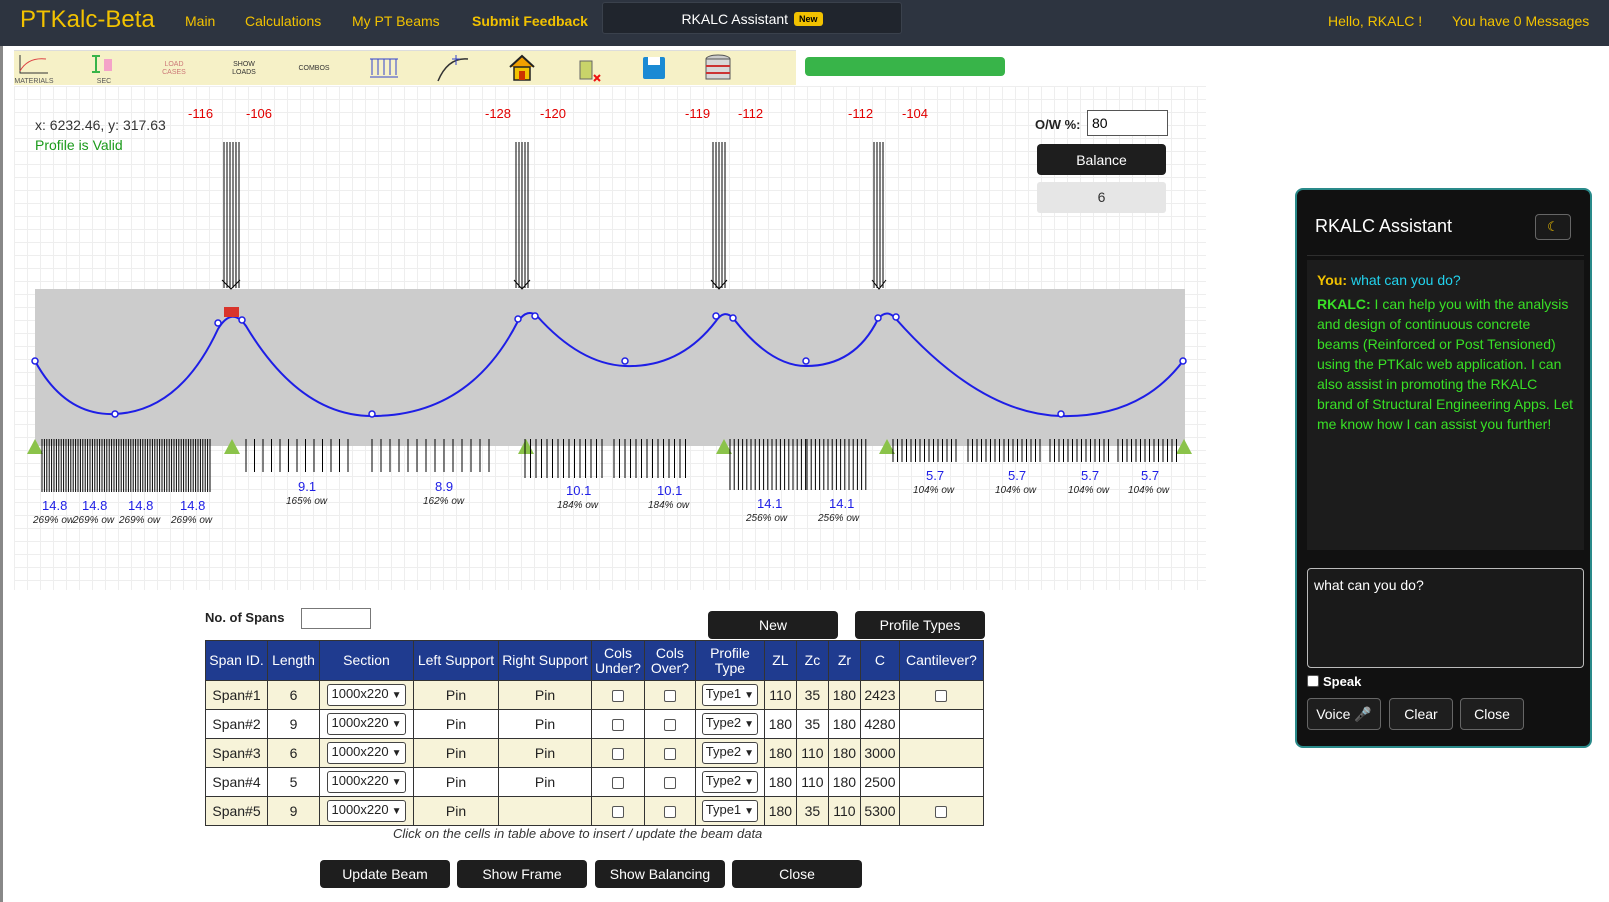 The width and height of the screenshot is (1609, 902). Describe the element at coordinates (879, 695) in the screenshot. I see `c-cell: 2423` at that location.